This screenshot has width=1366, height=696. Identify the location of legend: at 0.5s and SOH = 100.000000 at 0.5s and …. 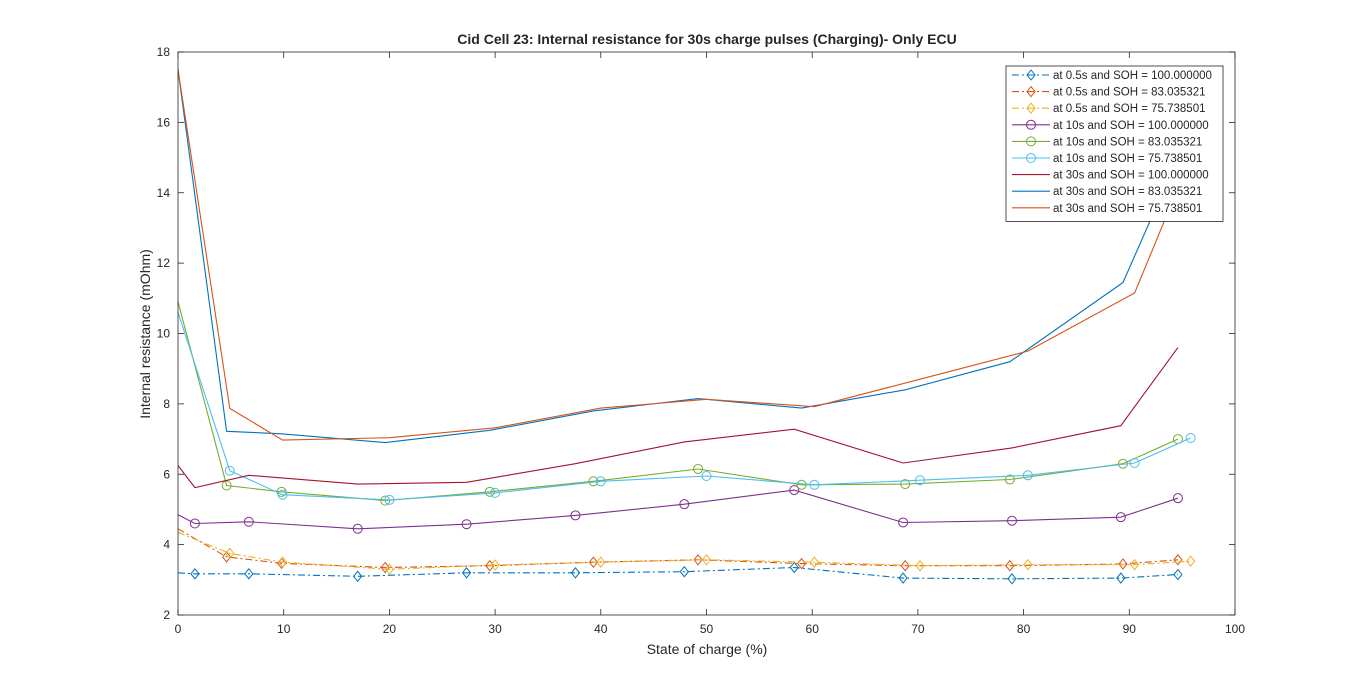
(1114, 143).